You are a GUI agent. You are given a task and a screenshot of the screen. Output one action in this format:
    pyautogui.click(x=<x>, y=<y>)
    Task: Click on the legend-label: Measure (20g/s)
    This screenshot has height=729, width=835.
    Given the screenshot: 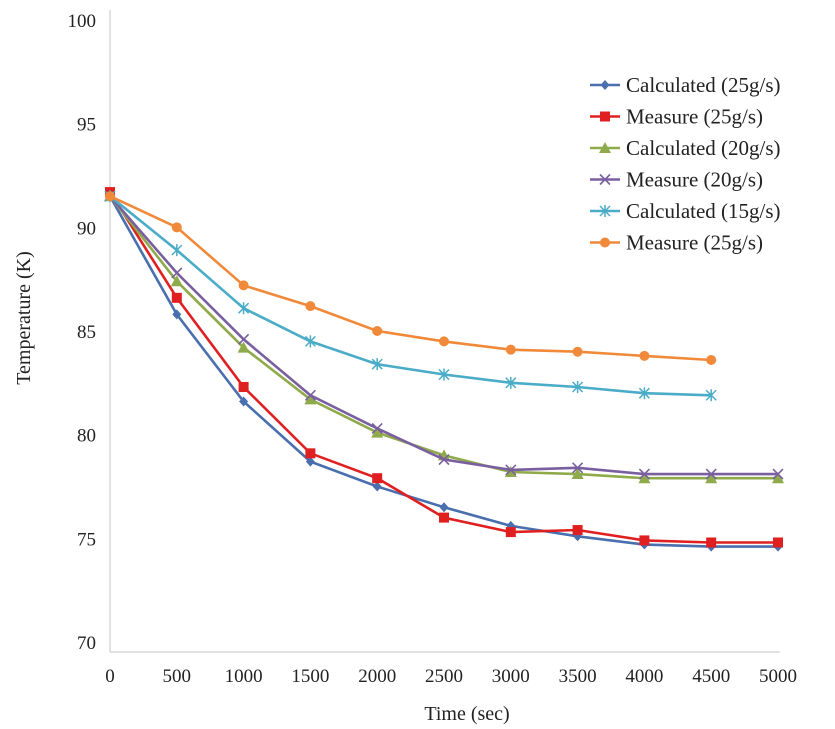 What is the action you would take?
    pyautogui.click(x=694, y=180)
    